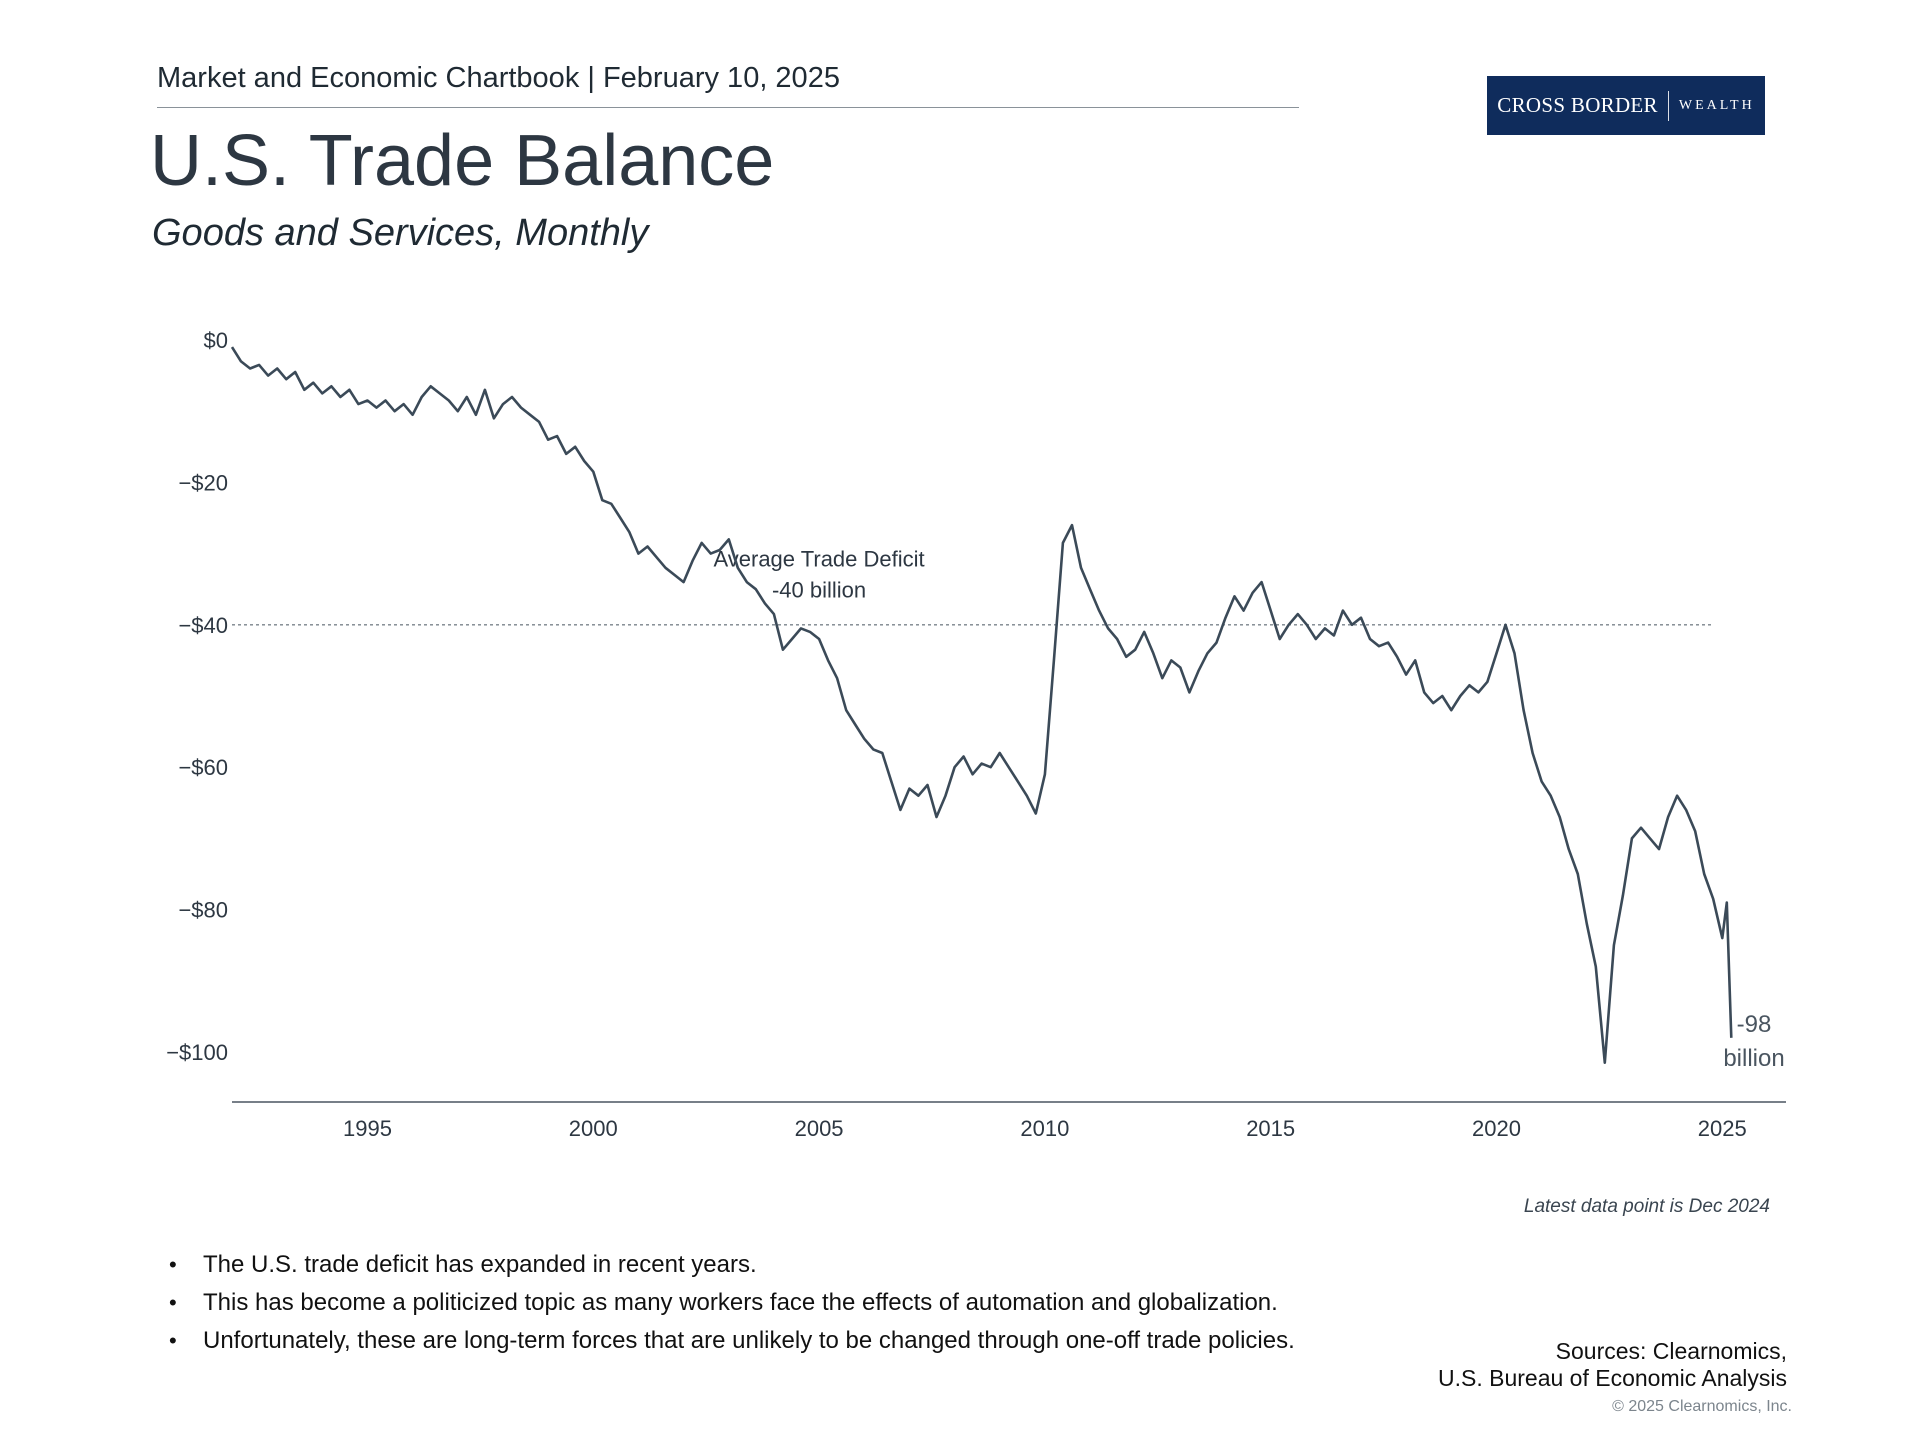 This screenshot has width=1920, height=1440. Describe the element at coordinates (1577, 105) in the screenshot. I see `logo-brand-text: CROSS BORDER` at that location.